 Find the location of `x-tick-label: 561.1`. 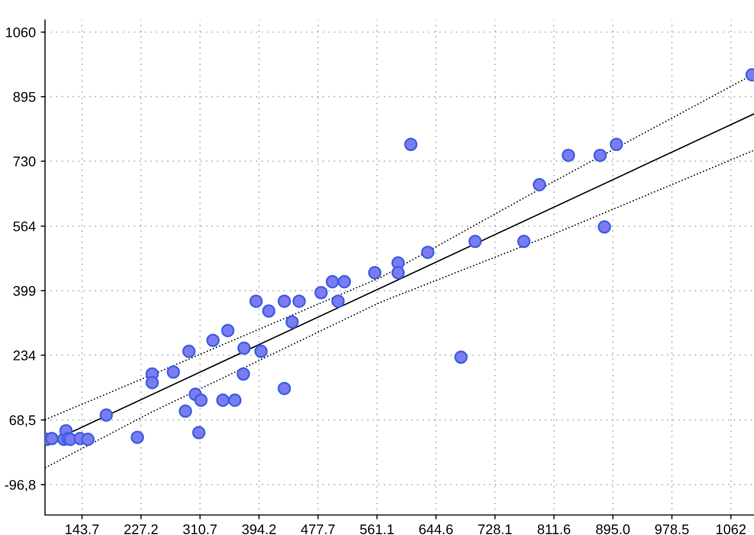

x-tick-label: 561.1 is located at coordinates (377, 529).